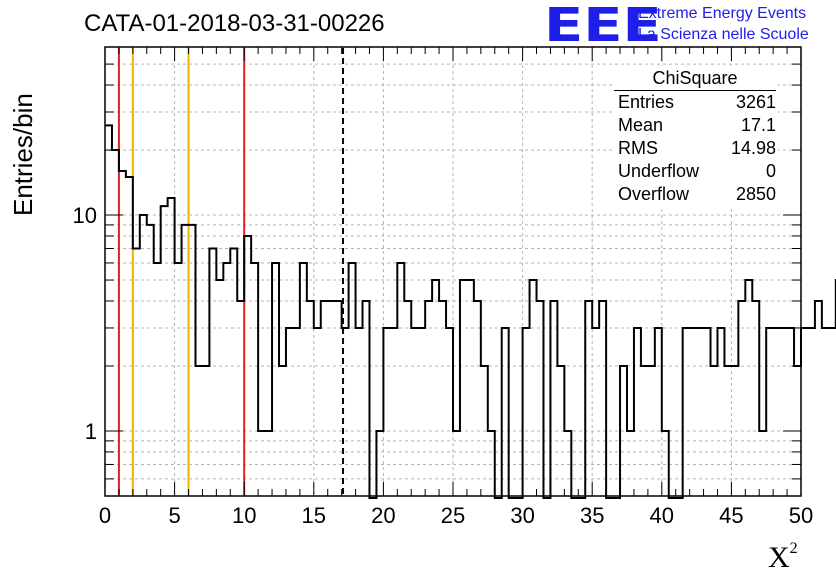 This screenshot has width=836, height=575. I want to click on plot-title: CATA-01-2018-03-31-00226, so click(234, 23).